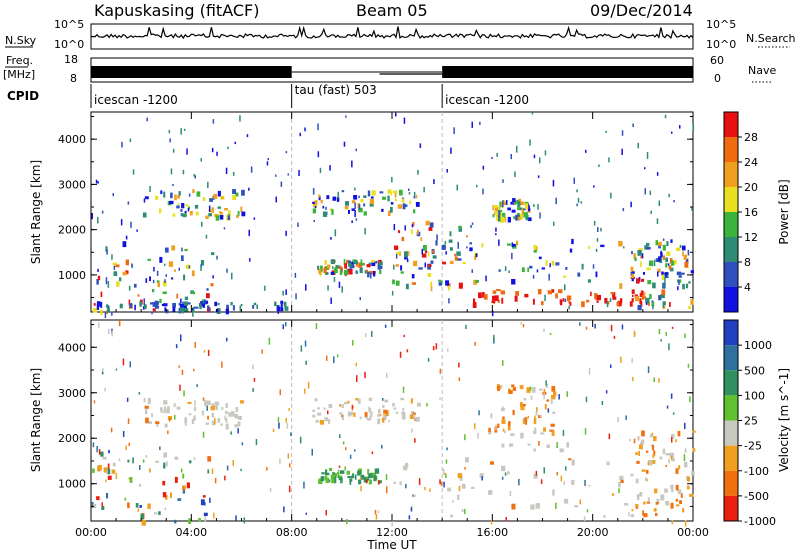  I want to click on x-tick-label: 20:00, so click(593, 532).